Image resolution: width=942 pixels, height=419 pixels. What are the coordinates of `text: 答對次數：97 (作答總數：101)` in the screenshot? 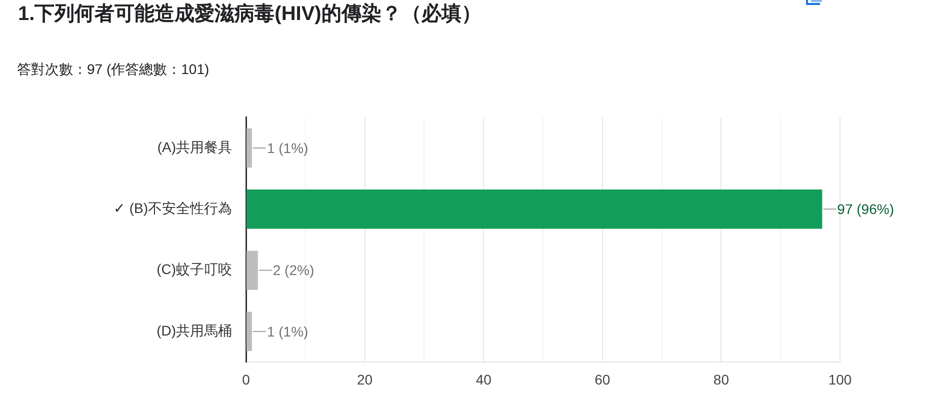 It's located at (113, 69).